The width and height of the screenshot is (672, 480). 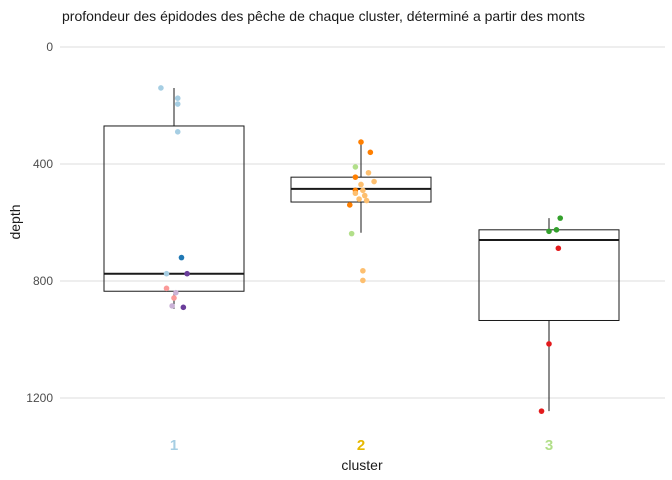 I want to click on x-axis-title: cluster, so click(x=362, y=465).